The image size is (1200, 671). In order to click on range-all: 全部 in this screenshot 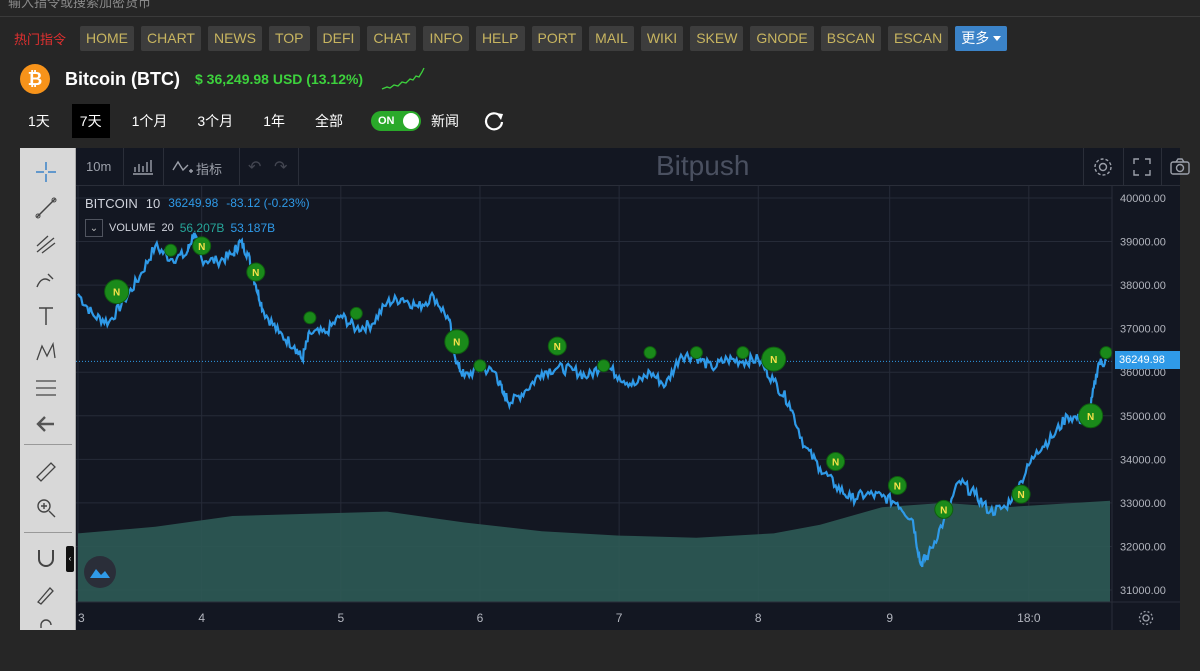, I will do `click(328, 121)`.